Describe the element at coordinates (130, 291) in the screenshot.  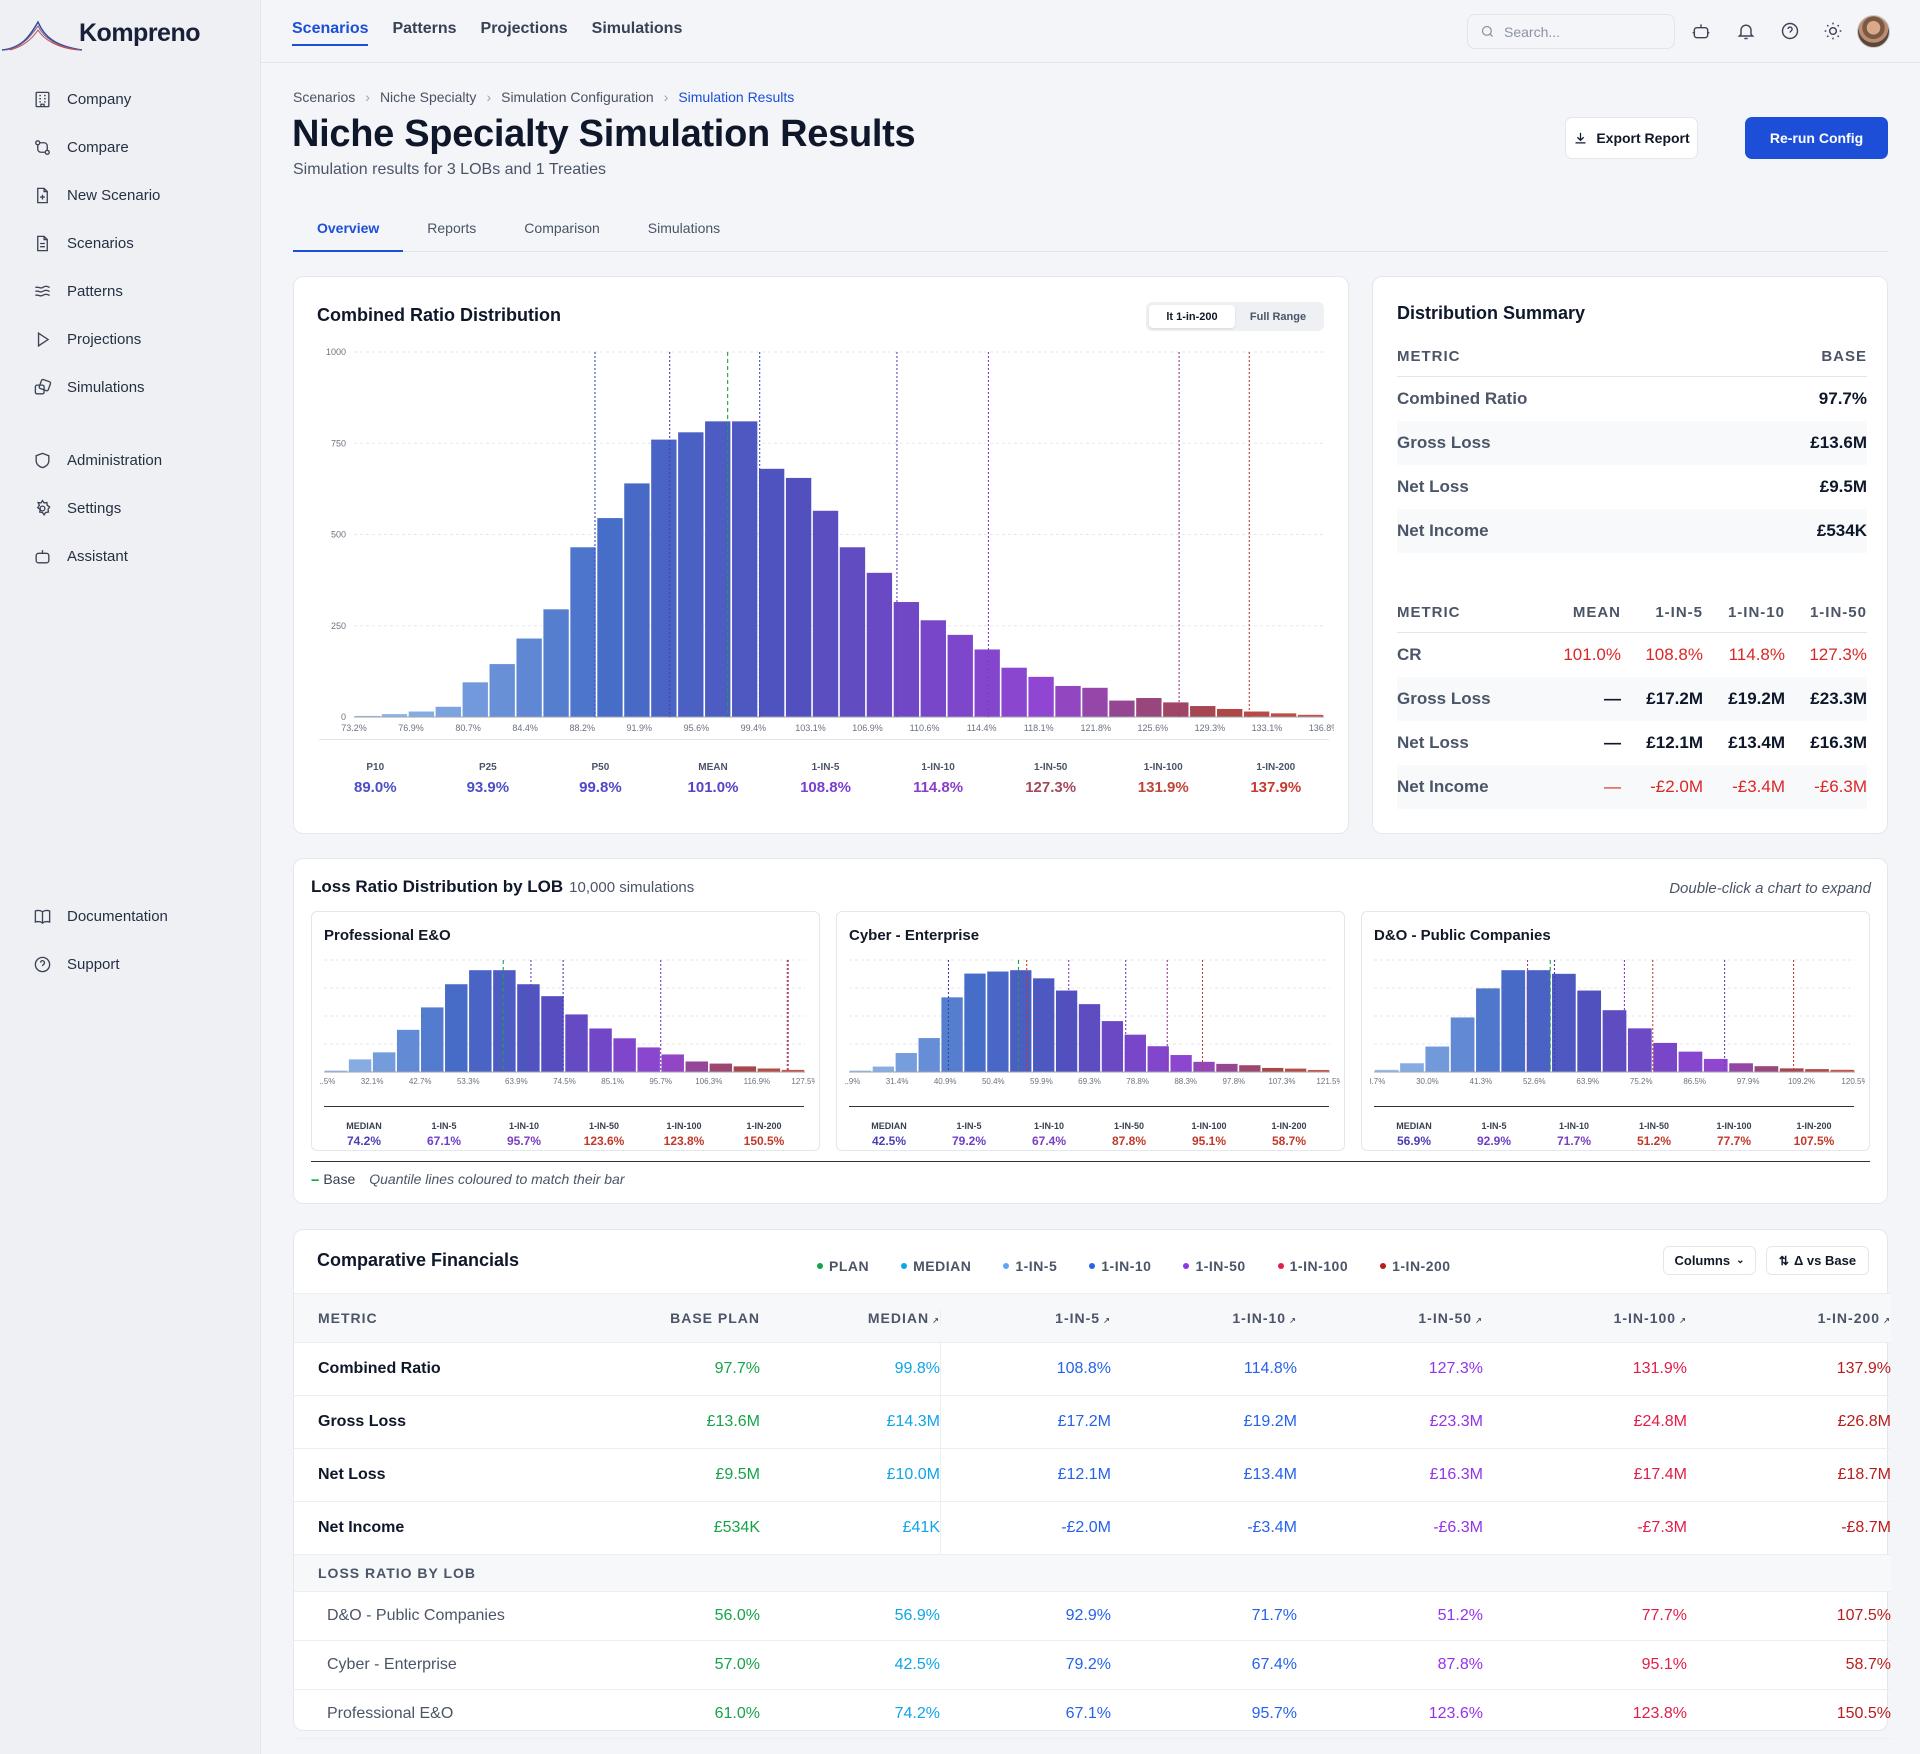
I see `sidebar-item-patterns: Patterns` at that location.